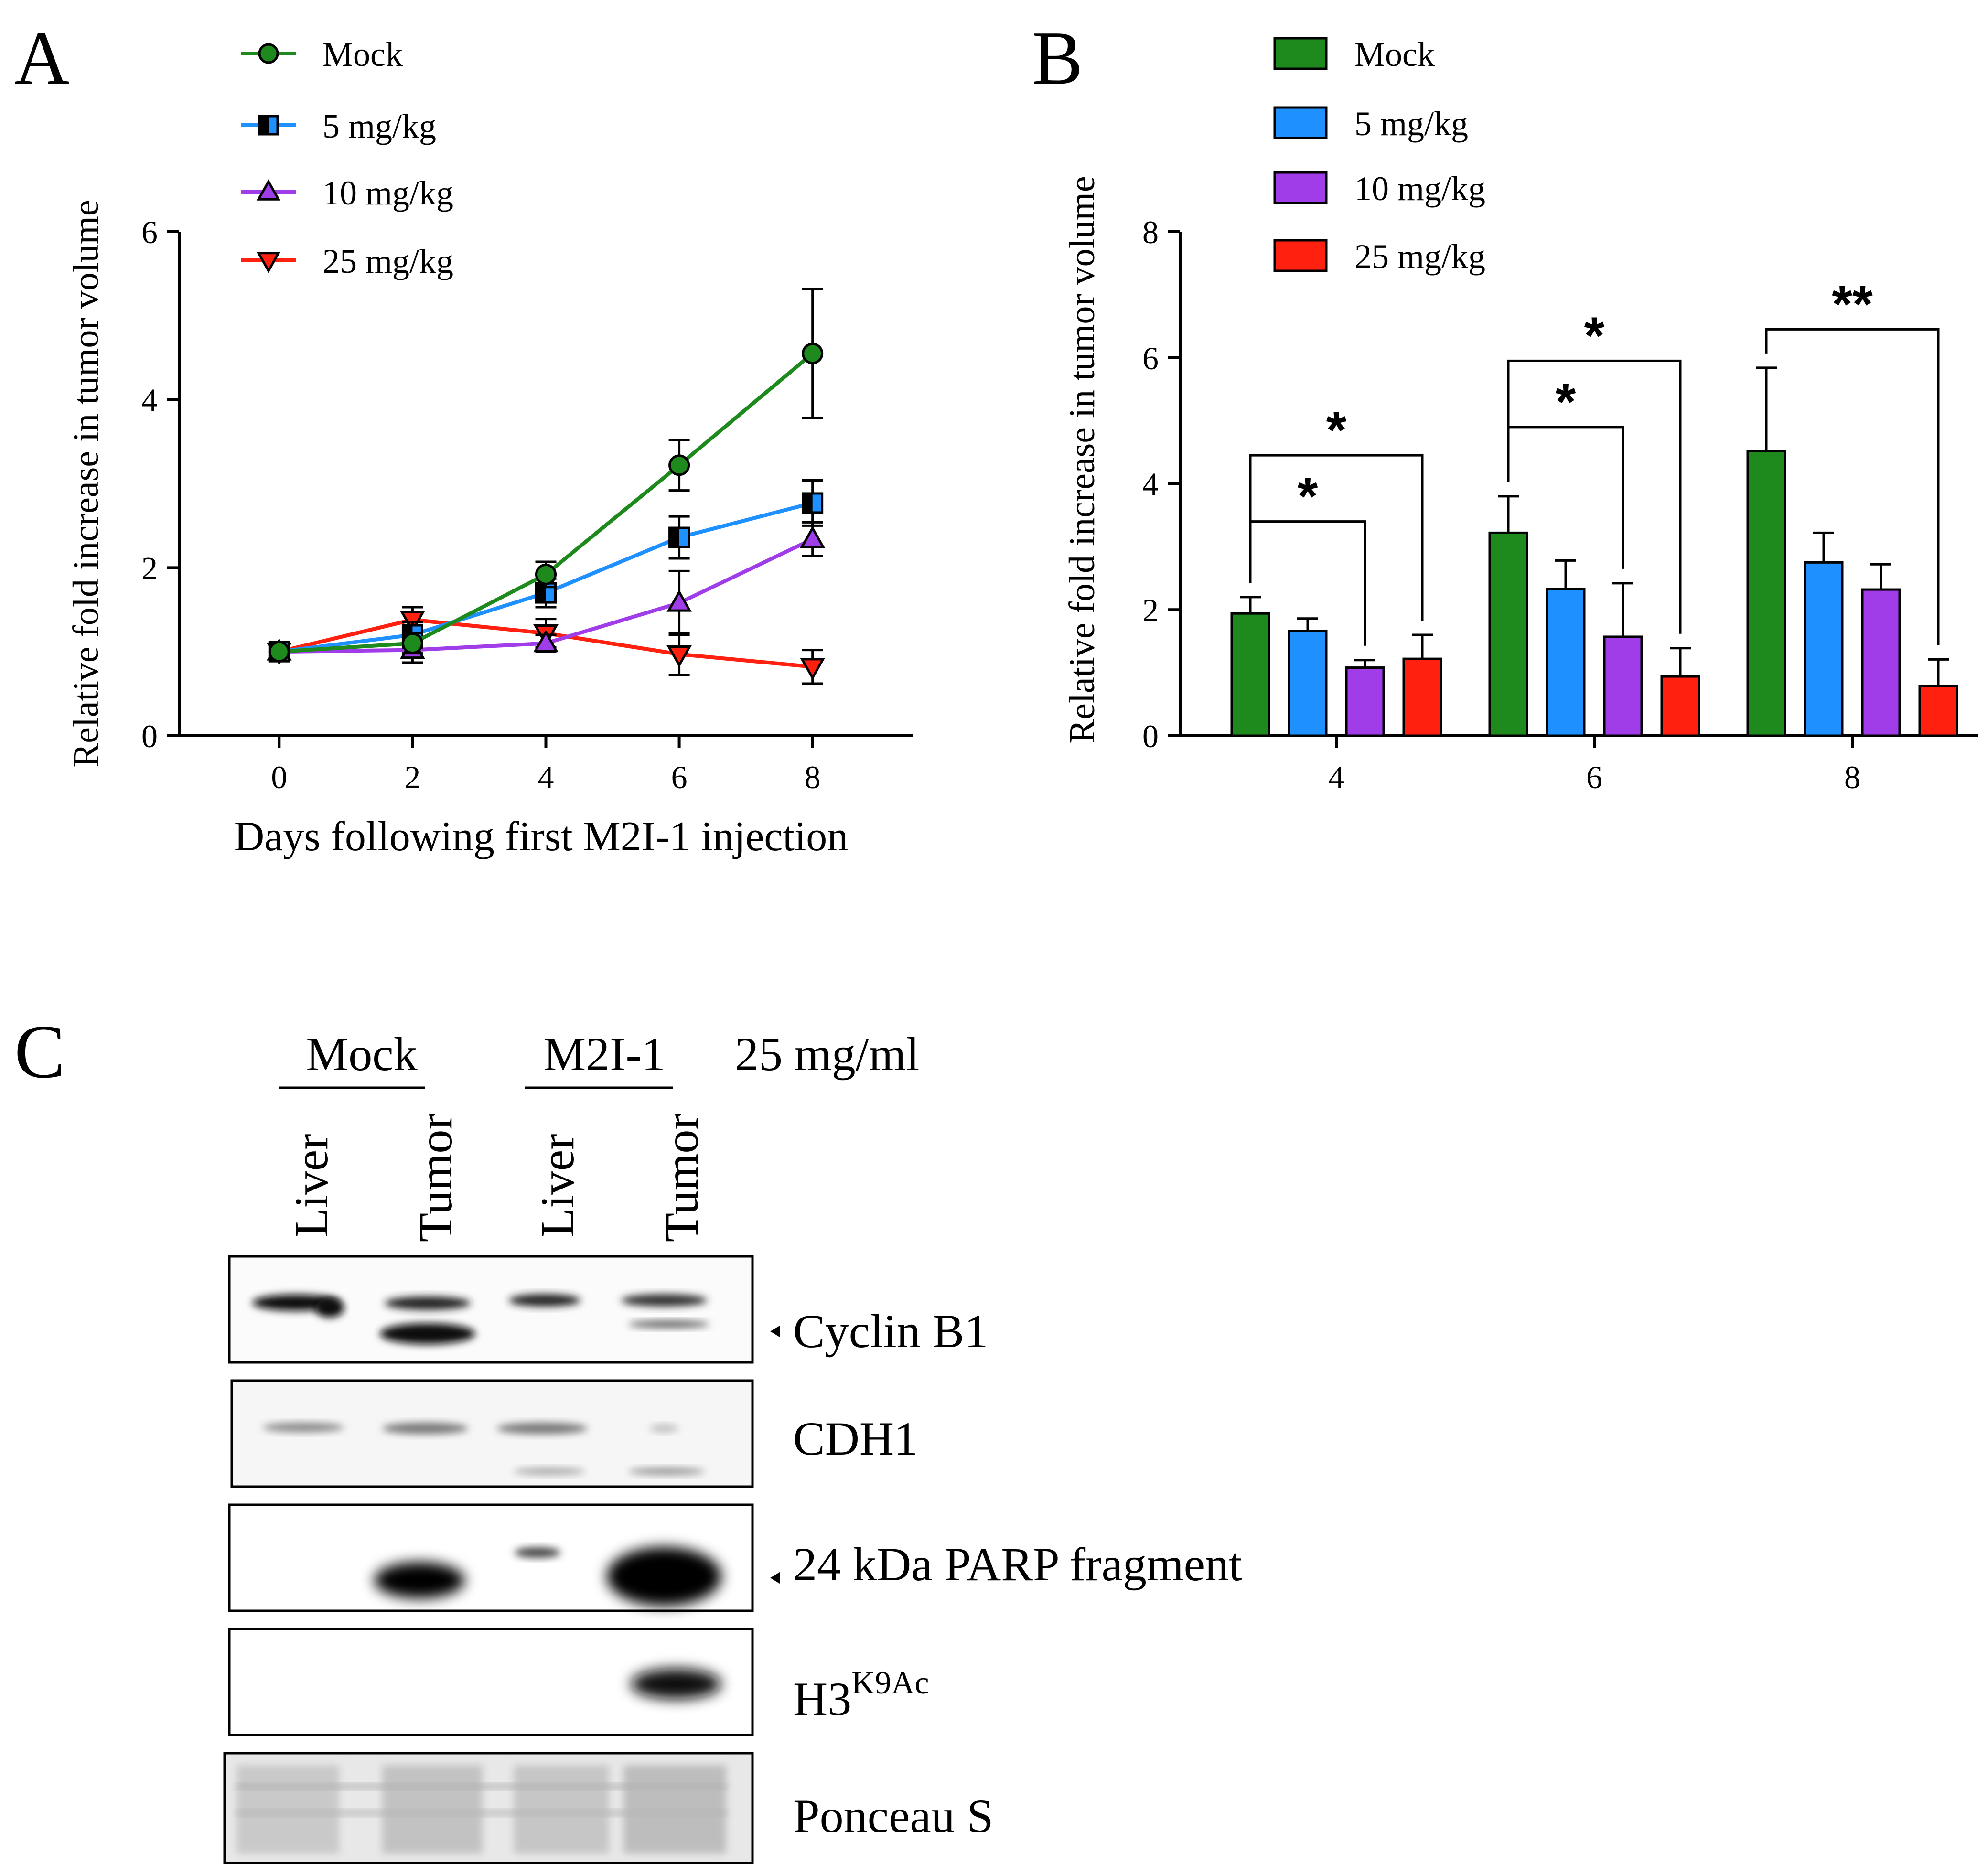 This screenshot has height=1875, width=1988. I want to click on blot-cdh1, so click(492, 1433).